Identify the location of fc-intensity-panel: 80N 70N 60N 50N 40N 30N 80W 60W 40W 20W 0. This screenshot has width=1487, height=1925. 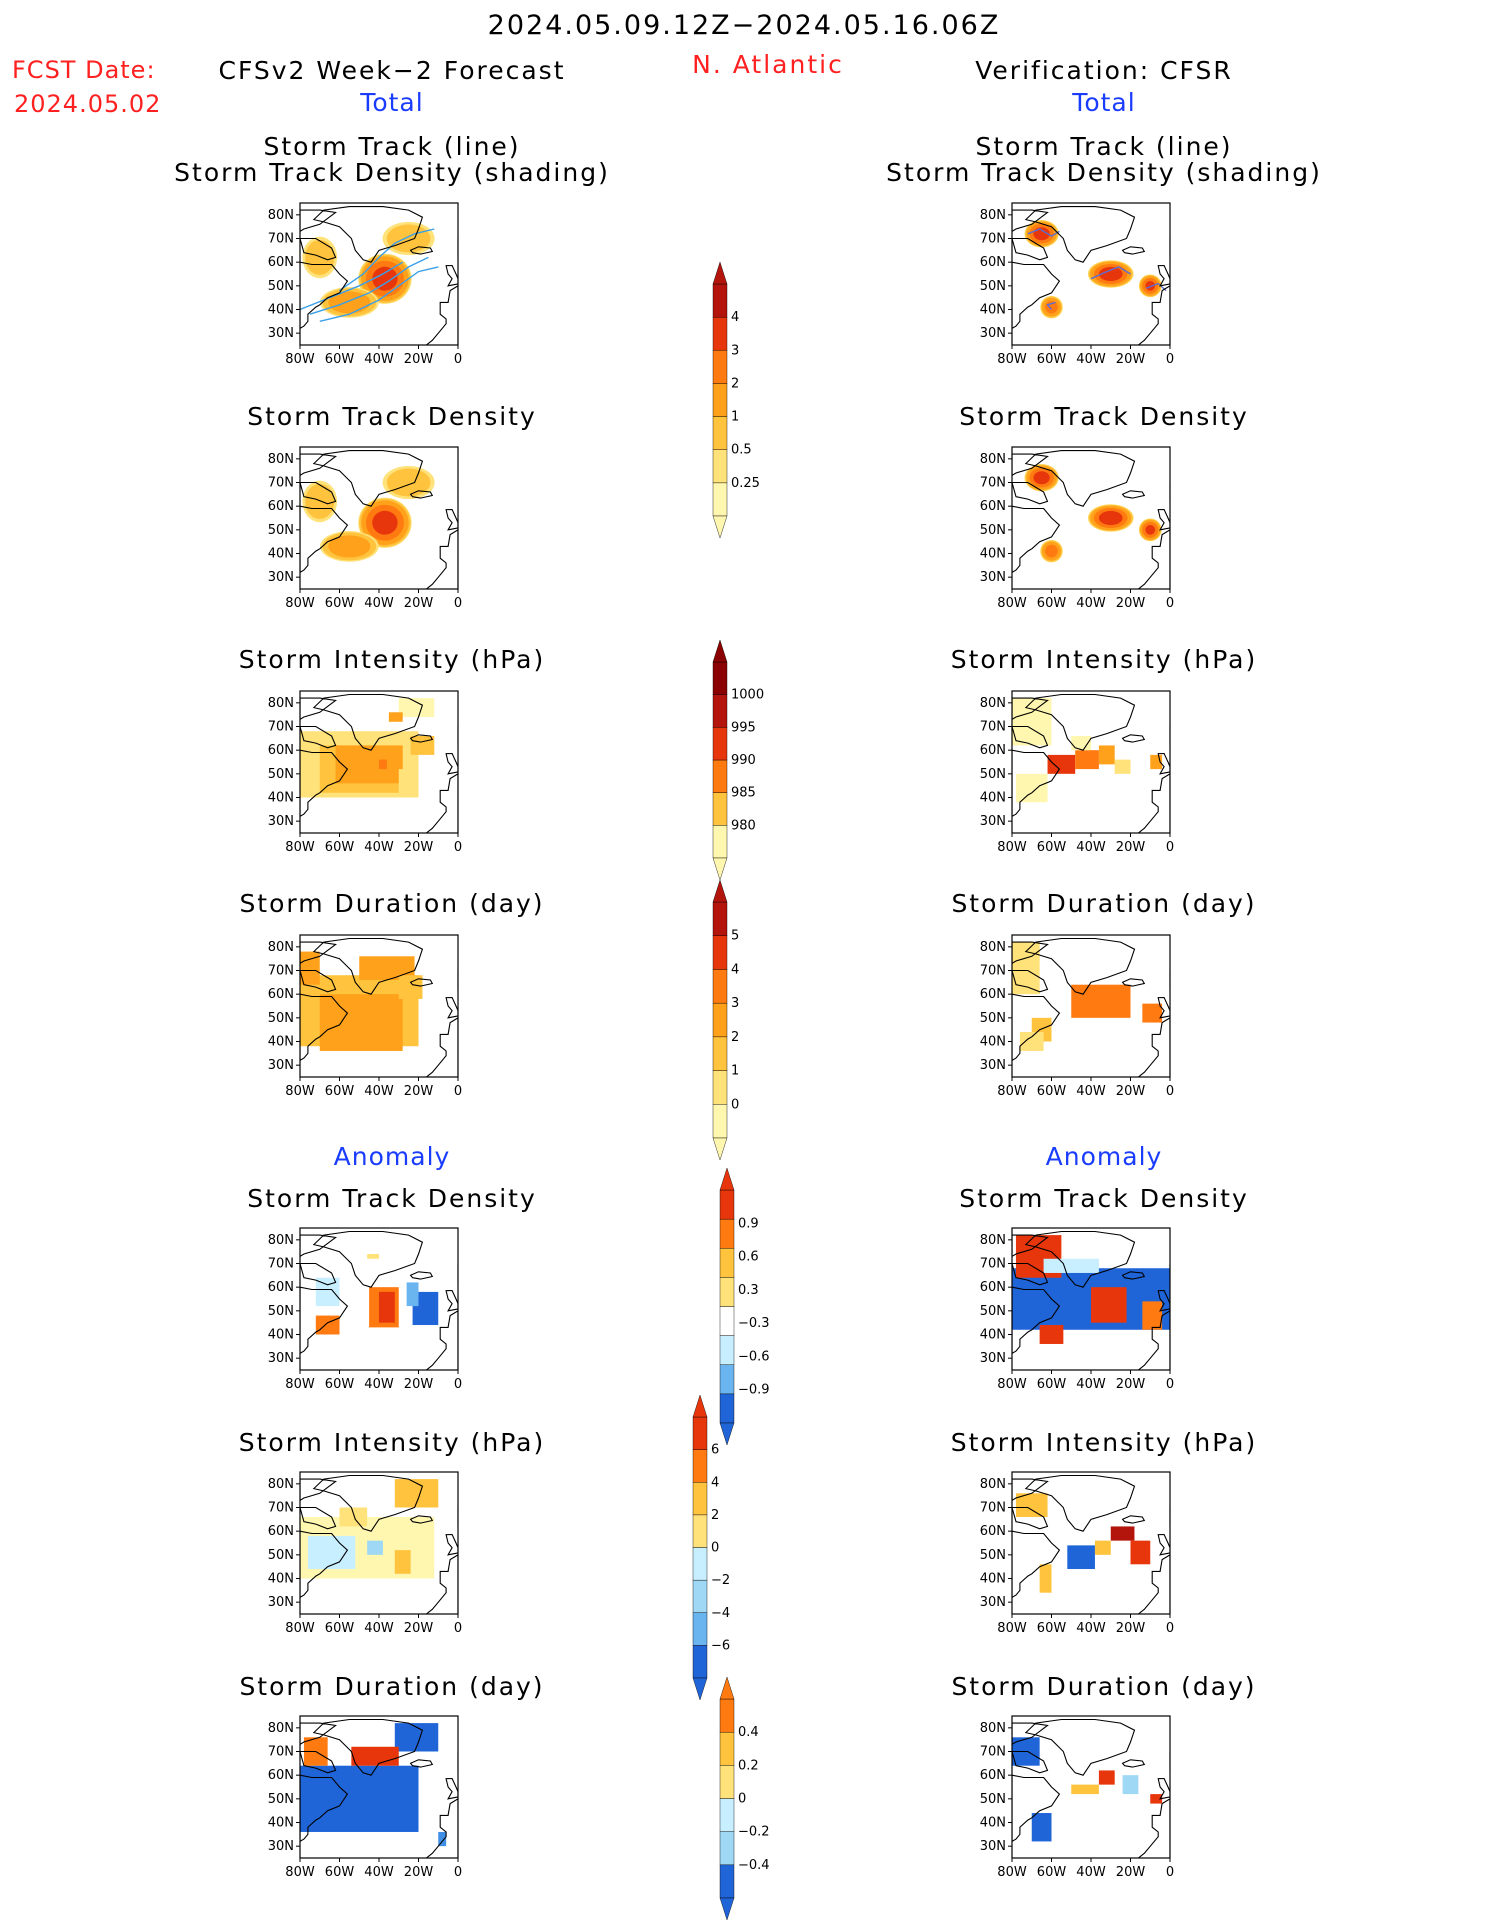
(365, 772).